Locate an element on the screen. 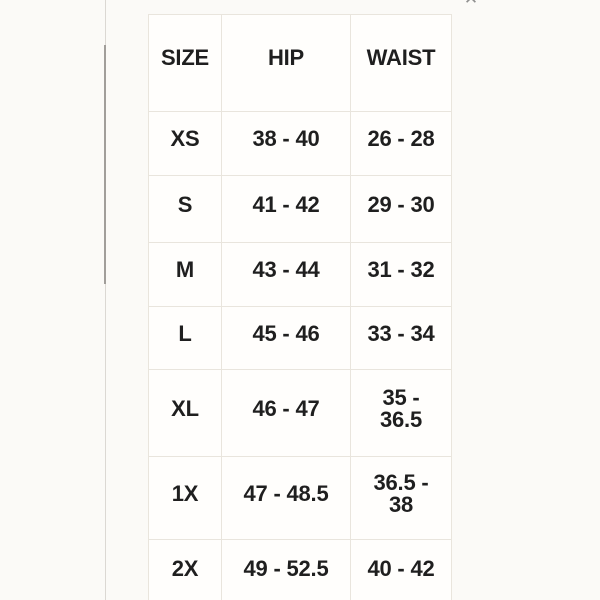  close-icon: ✕ is located at coordinates (471, 4).